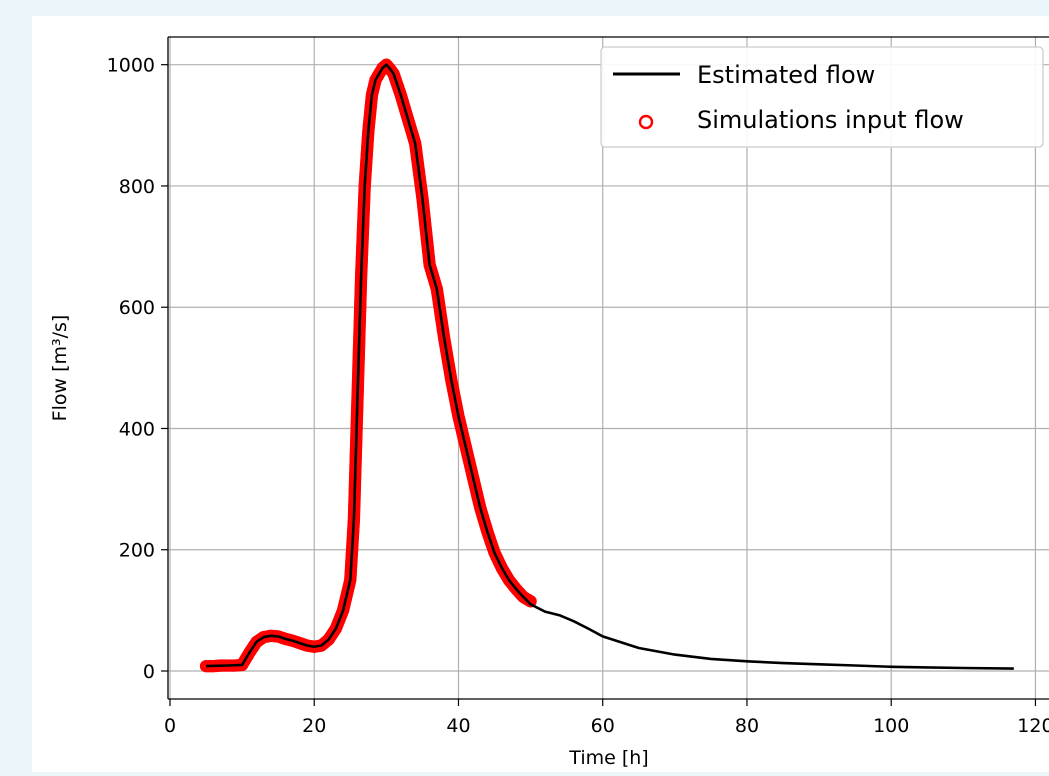 The height and width of the screenshot is (776, 1049). Describe the element at coordinates (131, 66) in the screenshot. I see `y-tick-label: 1000` at that location.